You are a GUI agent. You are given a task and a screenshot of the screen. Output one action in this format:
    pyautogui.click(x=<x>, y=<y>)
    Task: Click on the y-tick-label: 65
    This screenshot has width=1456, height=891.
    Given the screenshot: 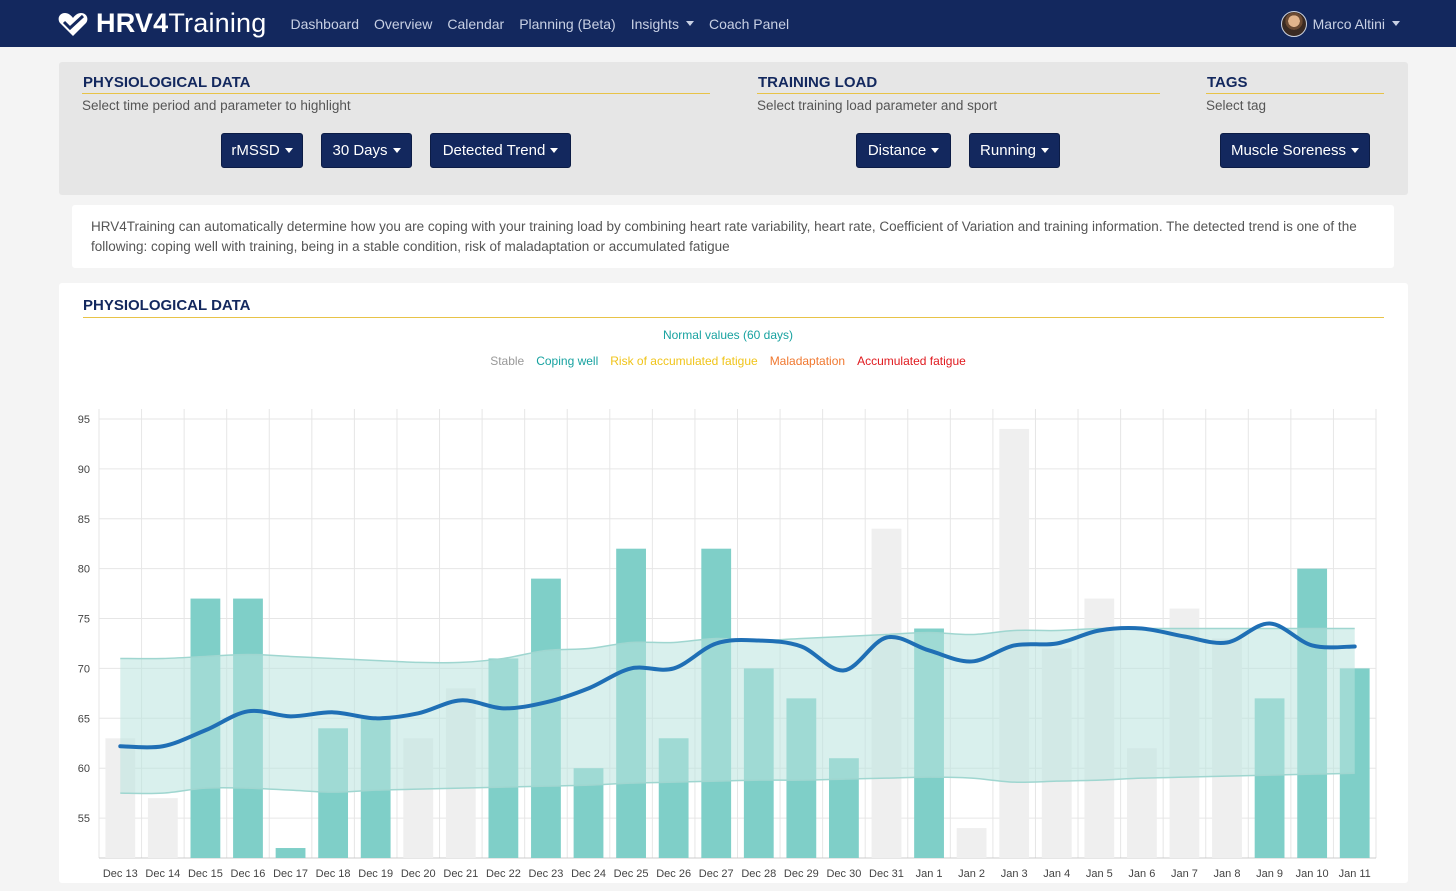 What is the action you would take?
    pyautogui.click(x=84, y=719)
    